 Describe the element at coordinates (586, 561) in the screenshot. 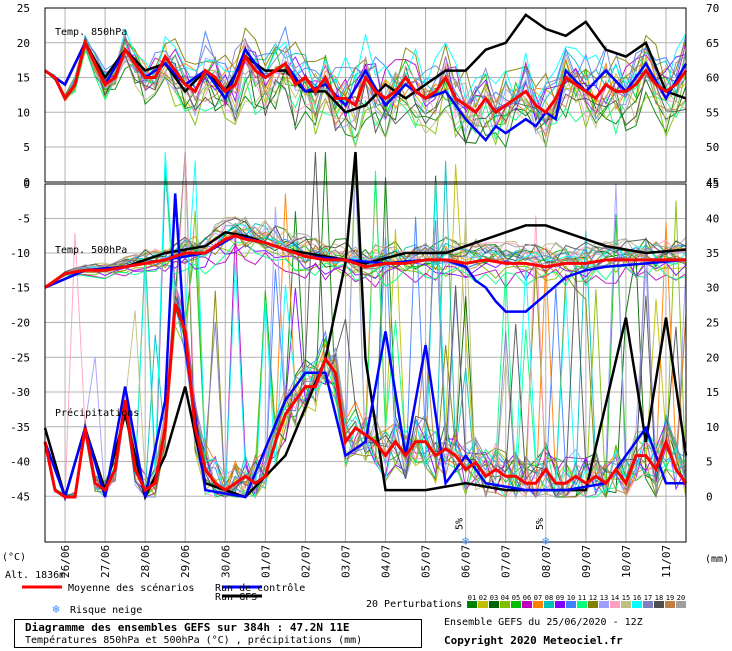

I see `date-label: 09/07` at that location.